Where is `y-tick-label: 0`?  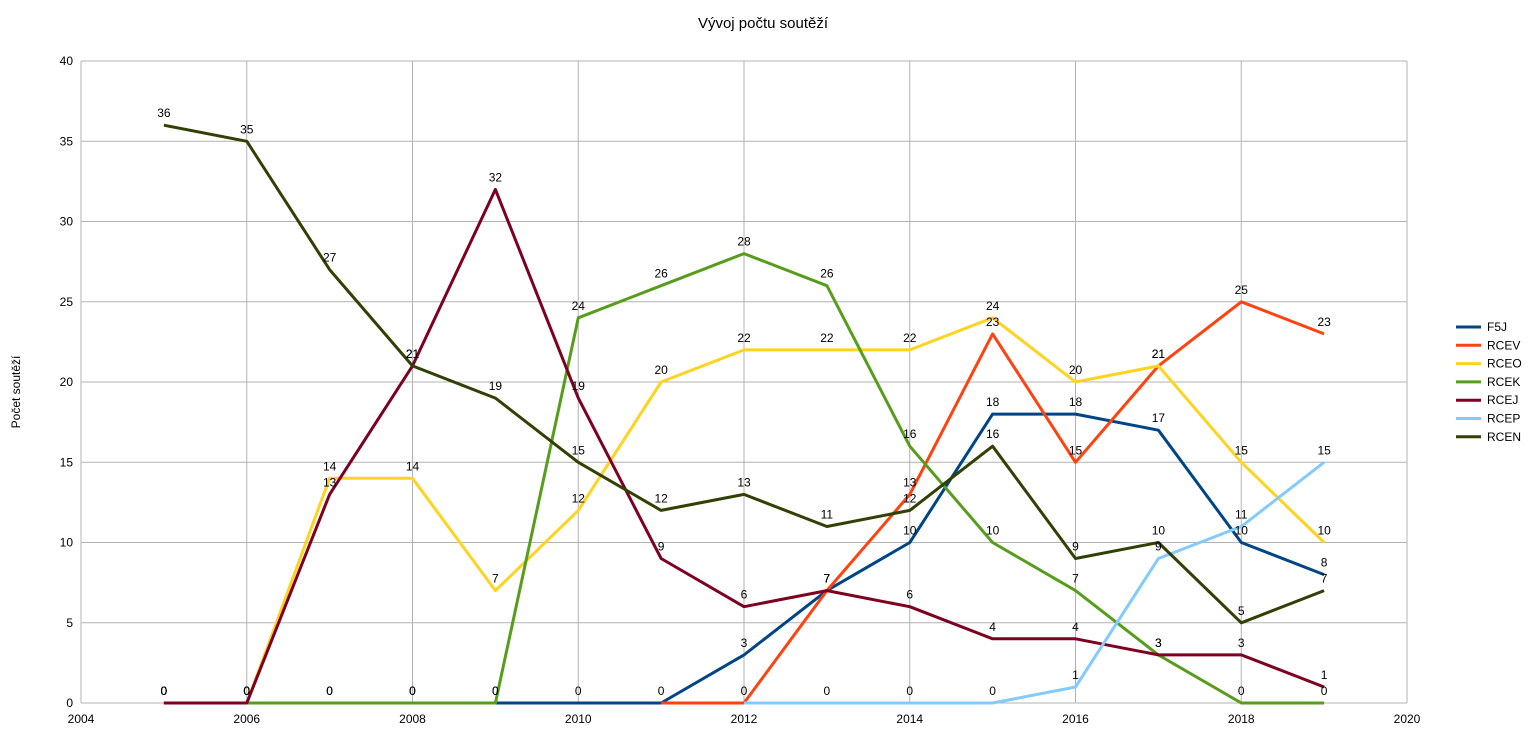 y-tick-label: 0 is located at coordinates (69, 703).